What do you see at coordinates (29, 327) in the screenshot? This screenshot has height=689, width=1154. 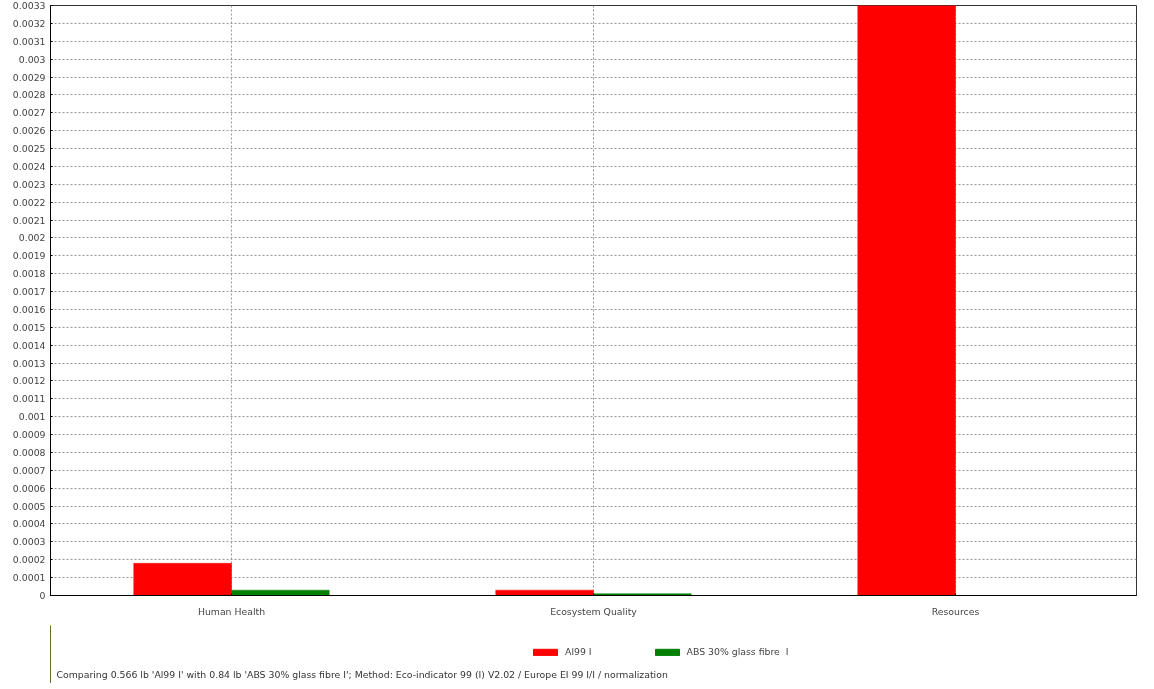 I see `y-tick-label: 0.0015` at bounding box center [29, 327].